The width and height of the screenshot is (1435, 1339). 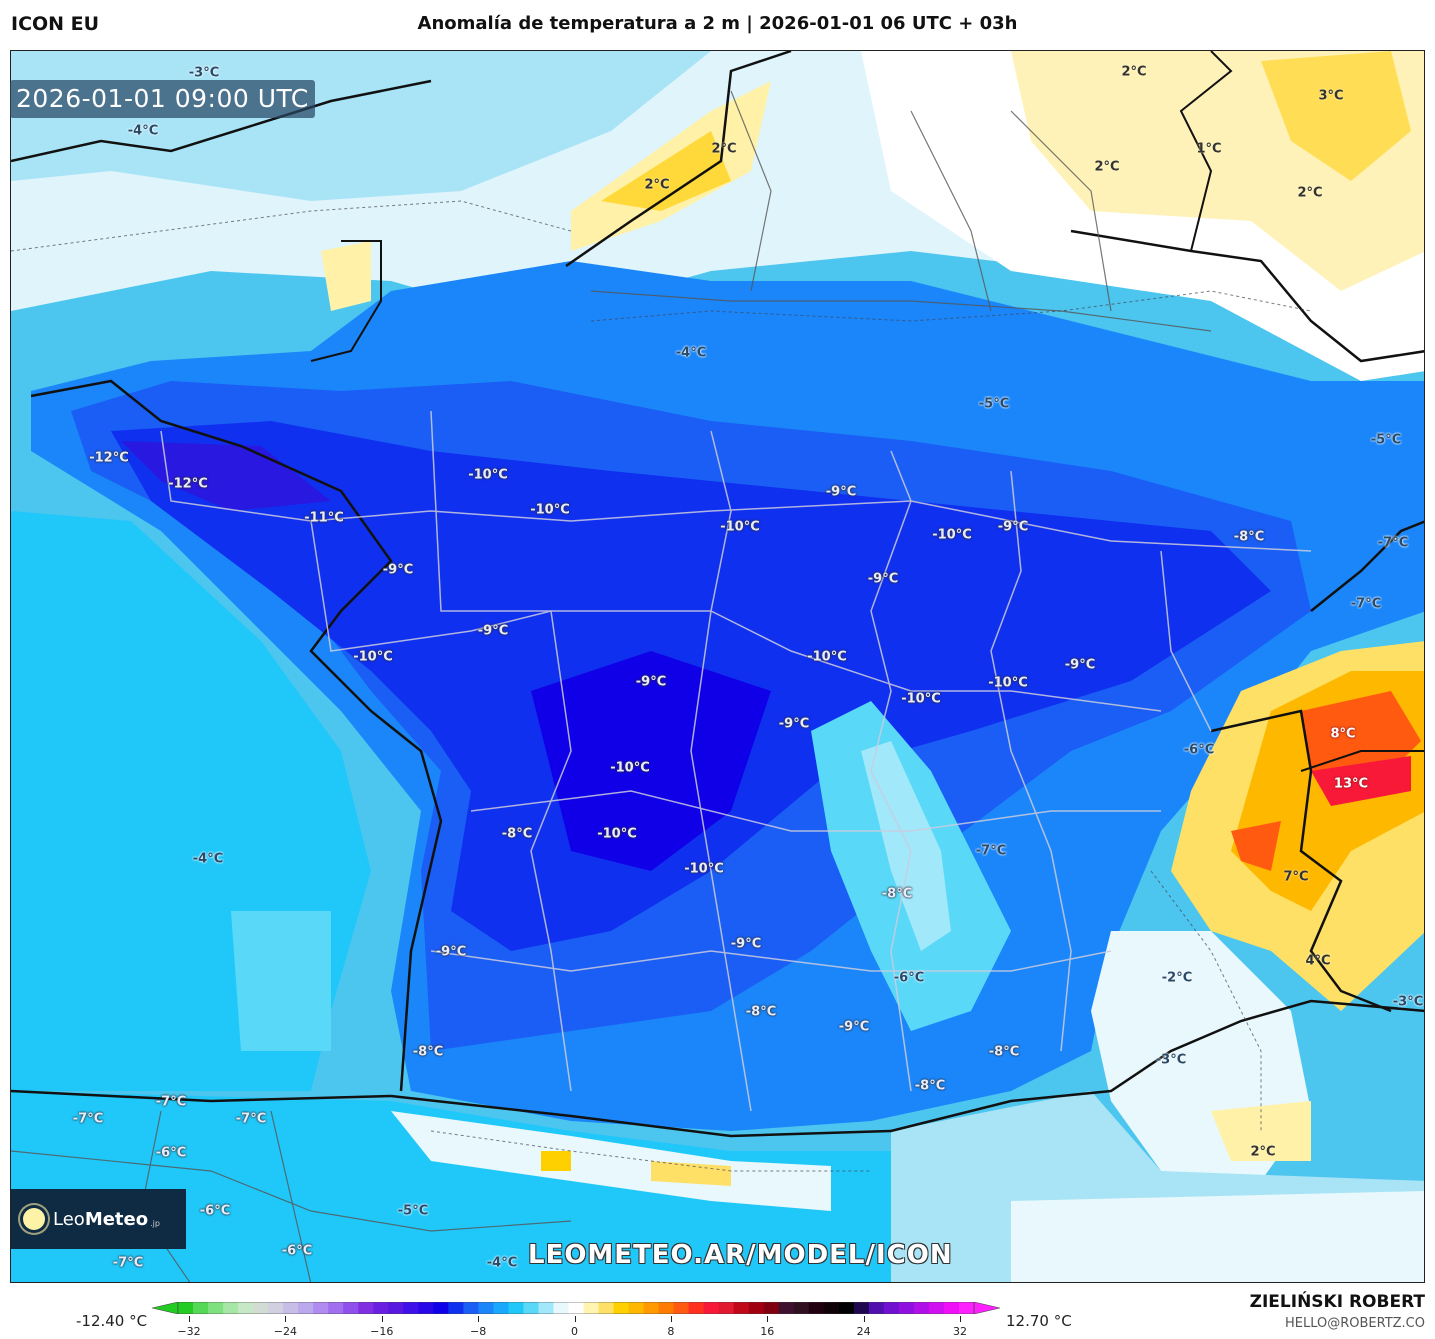 I want to click on colorbar-tick-label: −8, so click(x=478, y=1331).